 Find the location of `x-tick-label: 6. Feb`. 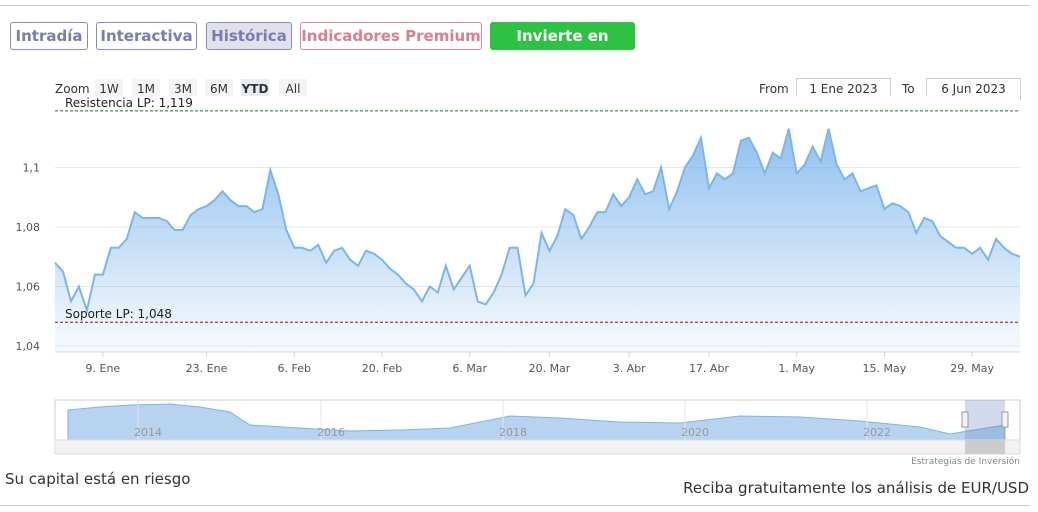

x-tick-label: 6. Feb is located at coordinates (294, 368).